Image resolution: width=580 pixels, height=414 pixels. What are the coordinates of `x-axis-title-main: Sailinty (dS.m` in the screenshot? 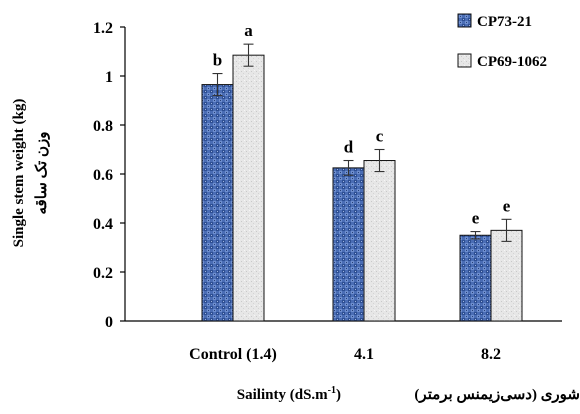 It's located at (282, 395).